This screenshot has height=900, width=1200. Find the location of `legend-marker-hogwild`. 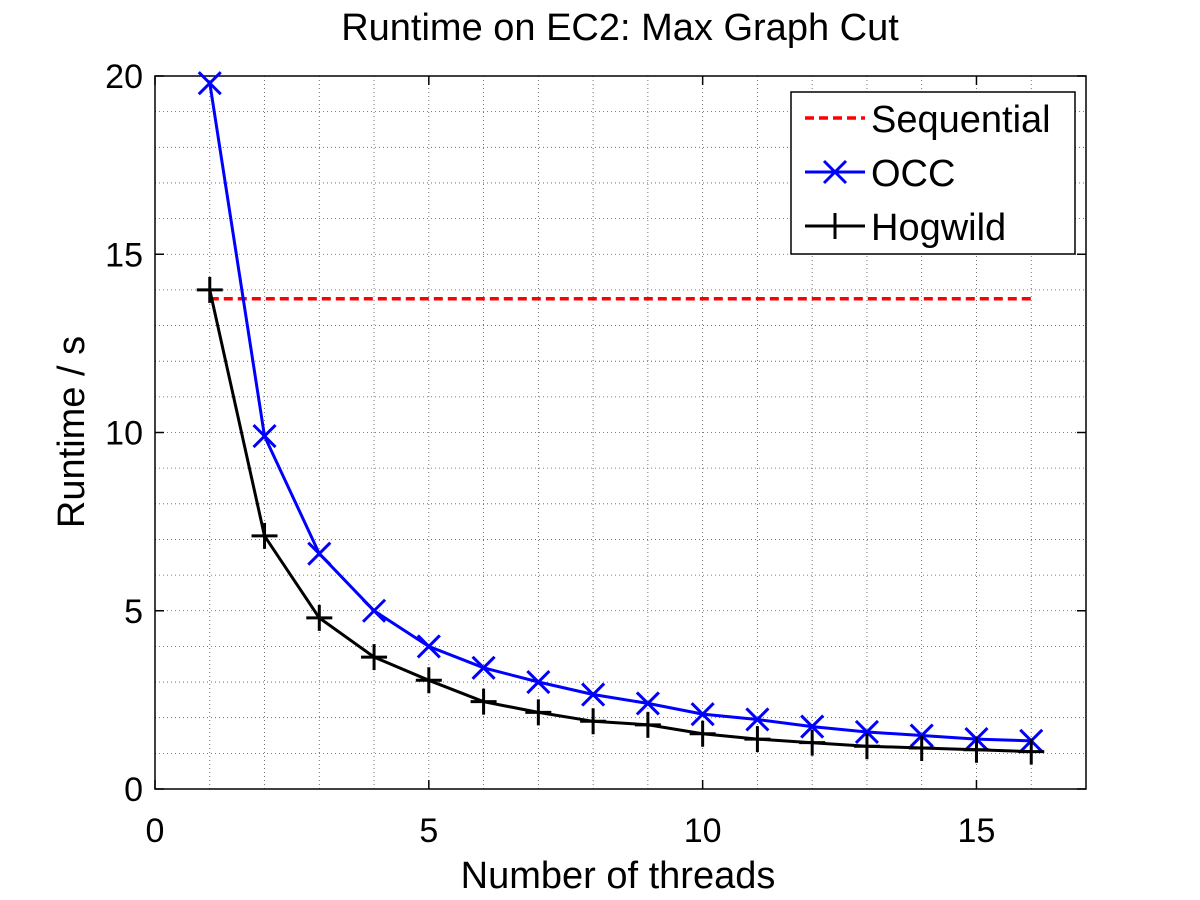

legend-marker-hogwild is located at coordinates (835, 226).